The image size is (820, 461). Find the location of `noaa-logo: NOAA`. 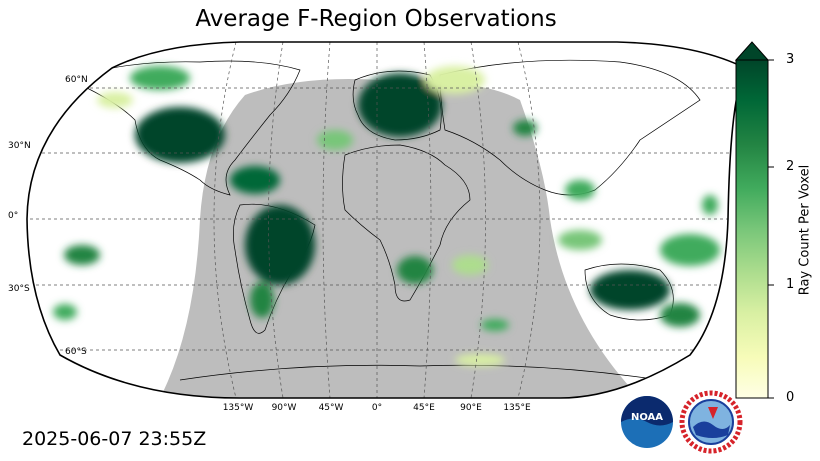

noaa-logo: NOAA is located at coordinates (647, 422).